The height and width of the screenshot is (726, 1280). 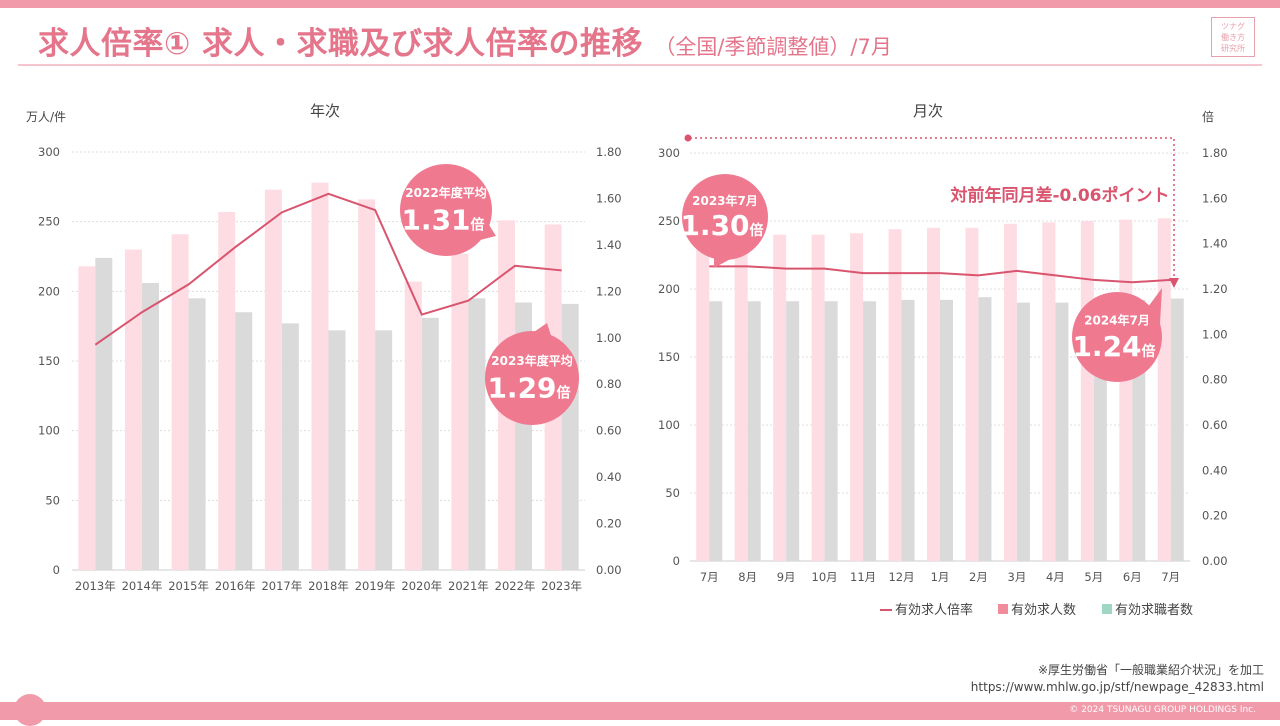 What do you see at coordinates (1215, 289) in the screenshot?
I see `y-tick-right: 1.20` at bounding box center [1215, 289].